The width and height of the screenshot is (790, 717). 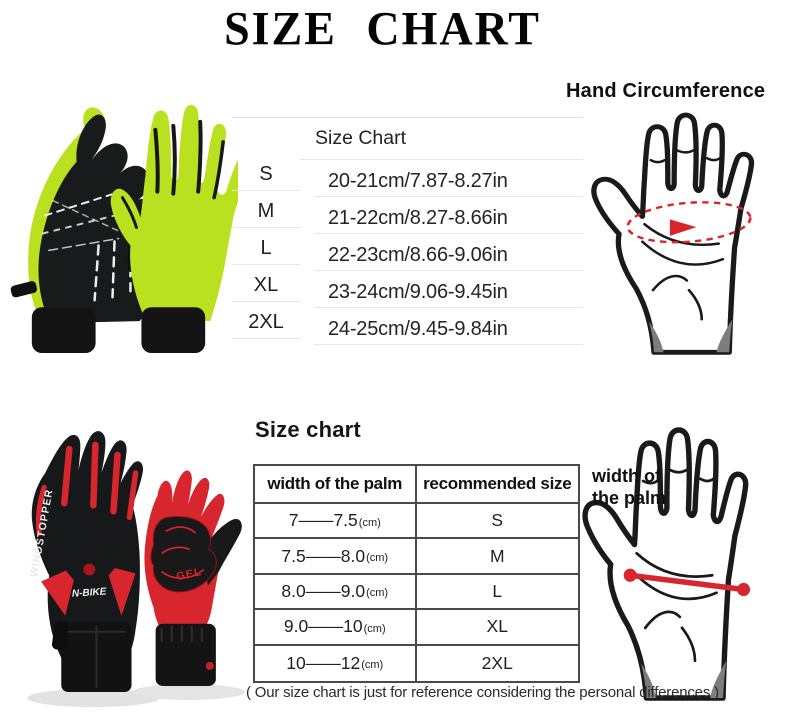 What do you see at coordinates (448, 326) in the screenshot?
I see `size-value: 24-25cm/9.45-9.84in` at bounding box center [448, 326].